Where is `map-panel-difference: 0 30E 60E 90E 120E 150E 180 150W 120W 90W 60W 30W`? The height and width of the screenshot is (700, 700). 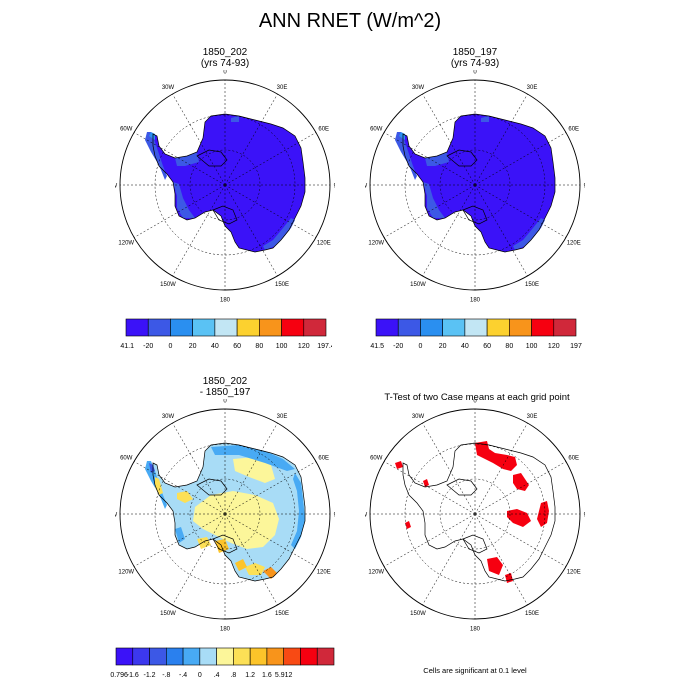
map-panel-difference: 0 30E 60E 90E 120E 150E 180 150W 120W 90W 60W 30W is located at coordinates (225, 515).